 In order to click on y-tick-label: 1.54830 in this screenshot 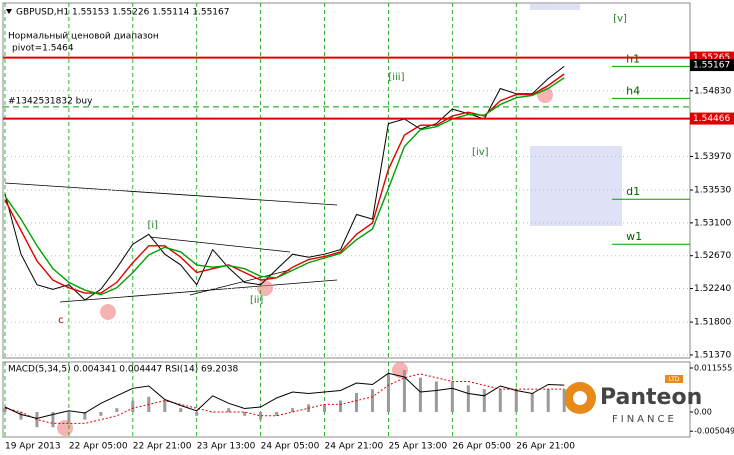, I will do `click(712, 91)`.